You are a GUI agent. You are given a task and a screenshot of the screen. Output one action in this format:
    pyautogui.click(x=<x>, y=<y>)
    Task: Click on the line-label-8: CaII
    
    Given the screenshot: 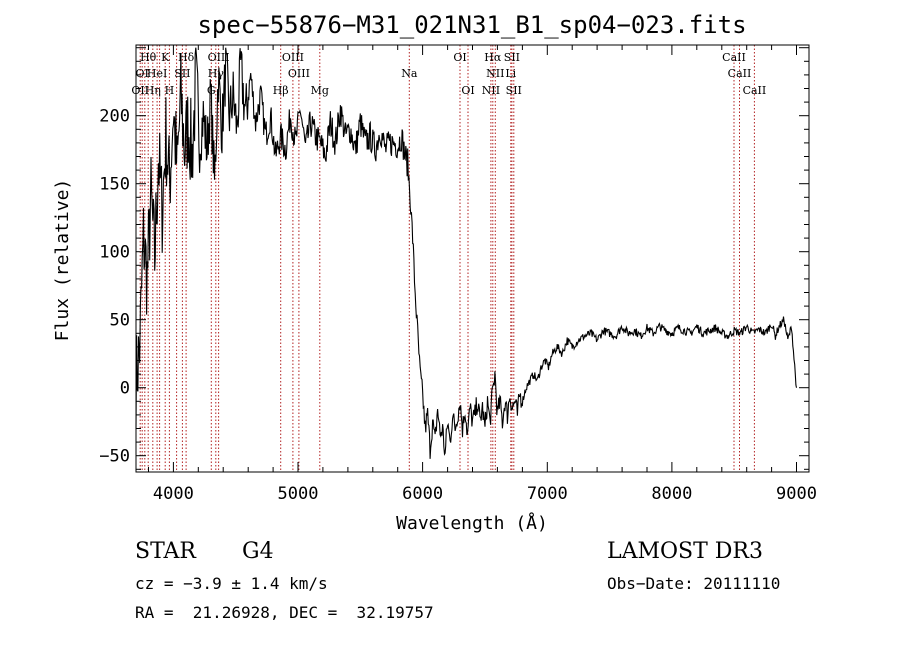 What is the action you would take?
    pyautogui.click(x=734, y=57)
    